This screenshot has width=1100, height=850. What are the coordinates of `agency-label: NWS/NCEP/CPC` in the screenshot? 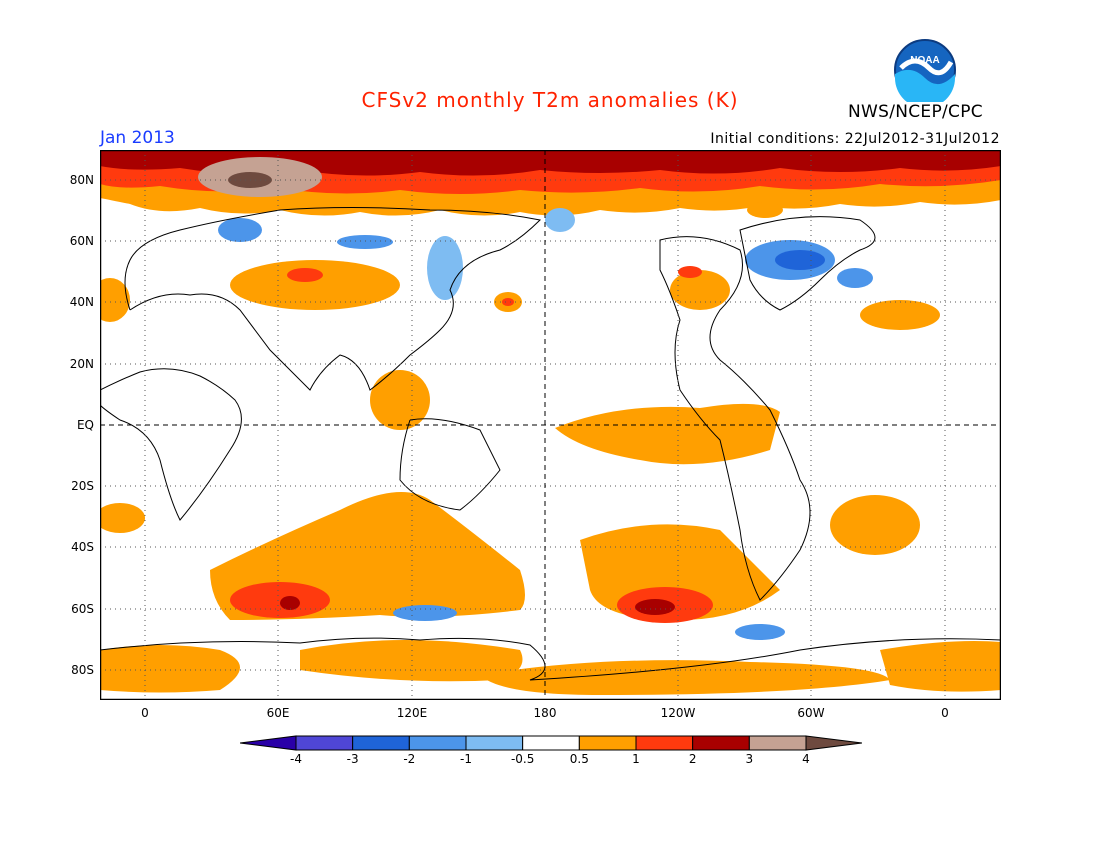 It's located at (915, 112).